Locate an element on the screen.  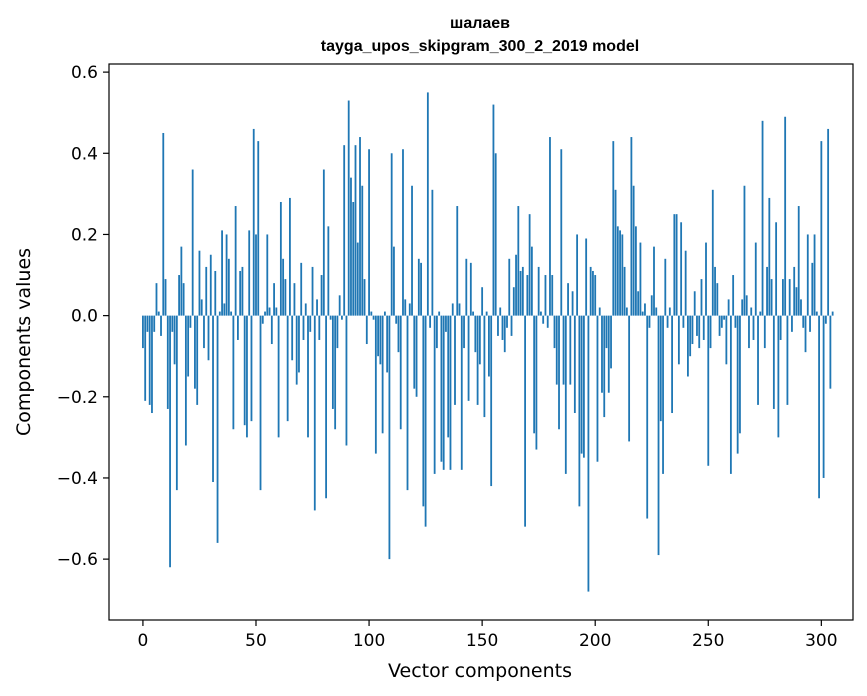
x-tick-label: 50 is located at coordinates (256, 641).